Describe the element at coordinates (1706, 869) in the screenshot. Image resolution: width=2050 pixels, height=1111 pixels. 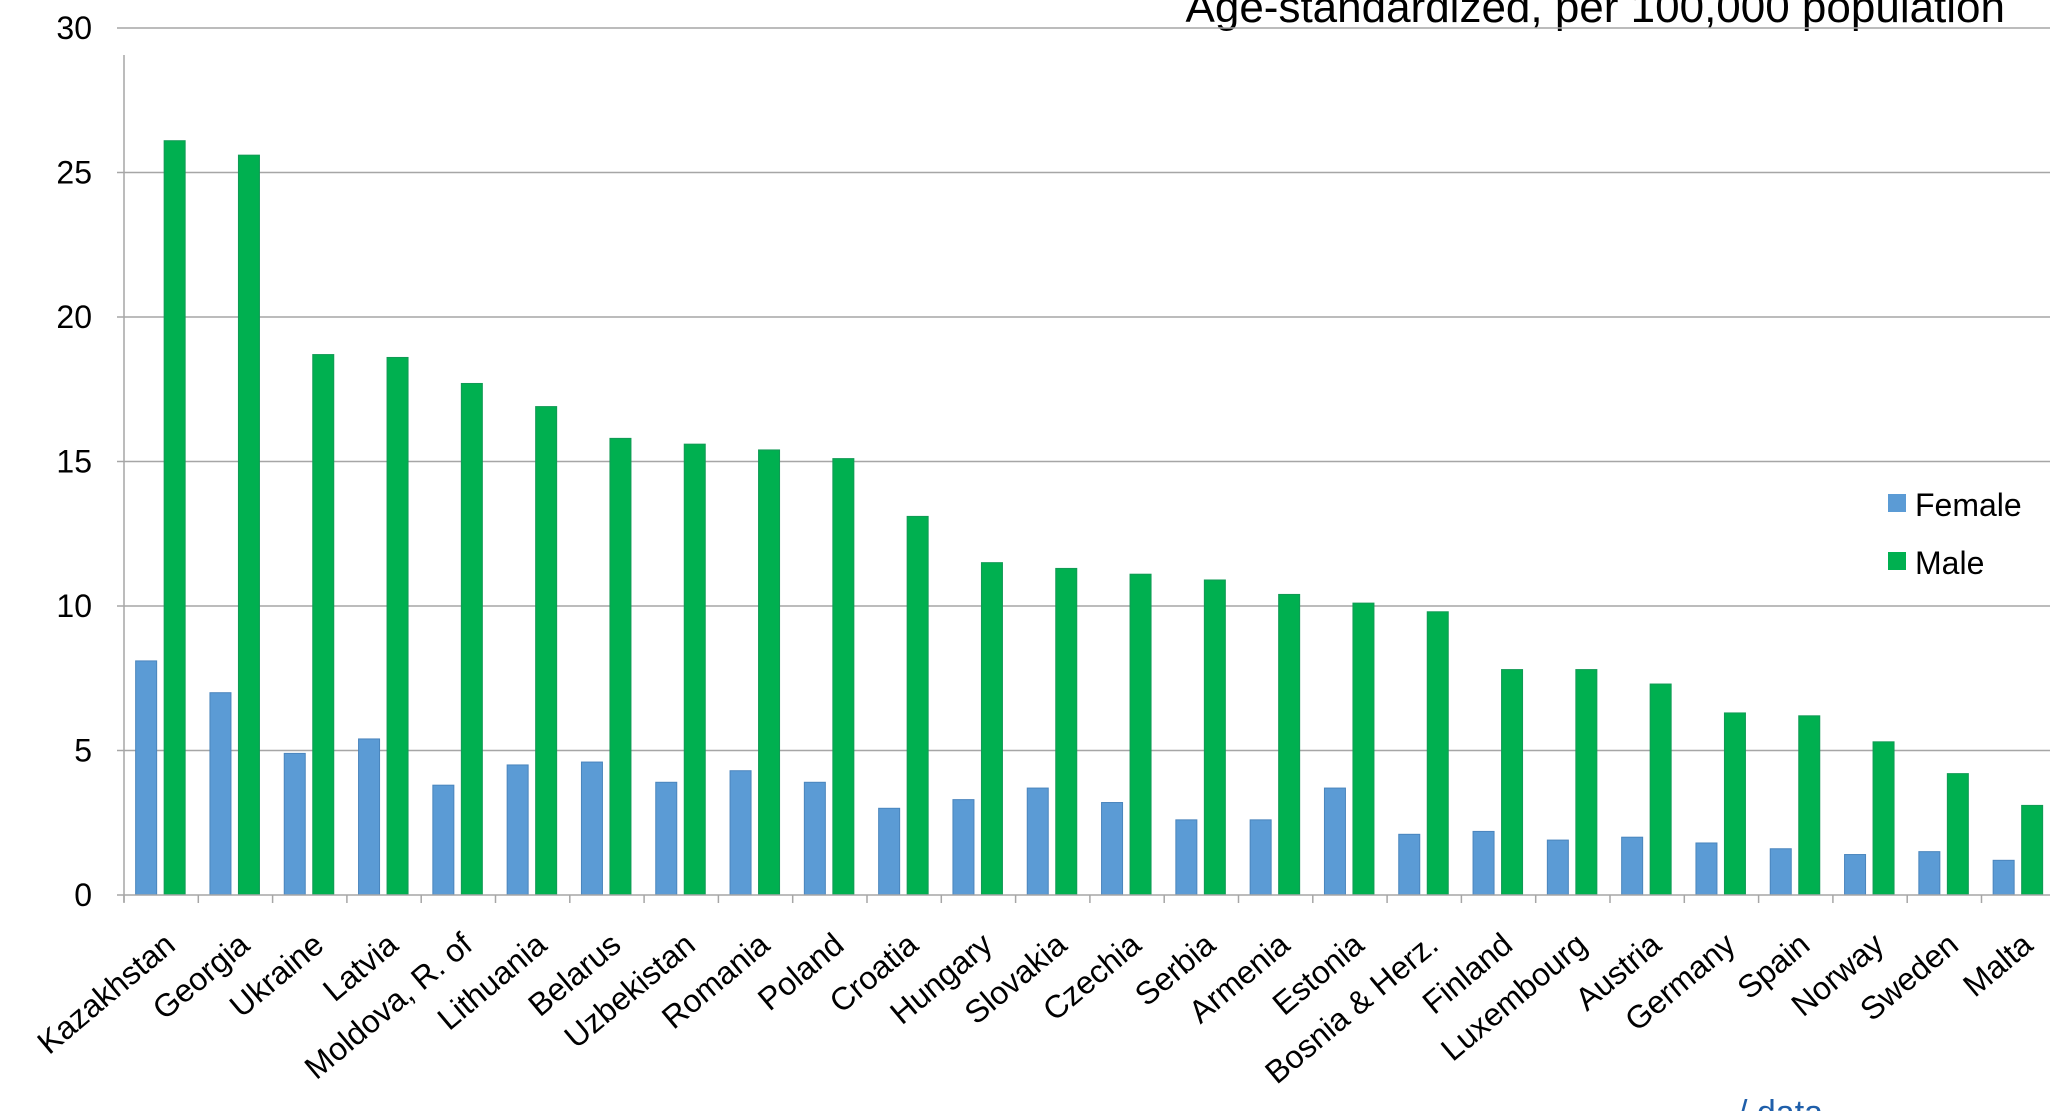
I see `bar-female-germany` at that location.